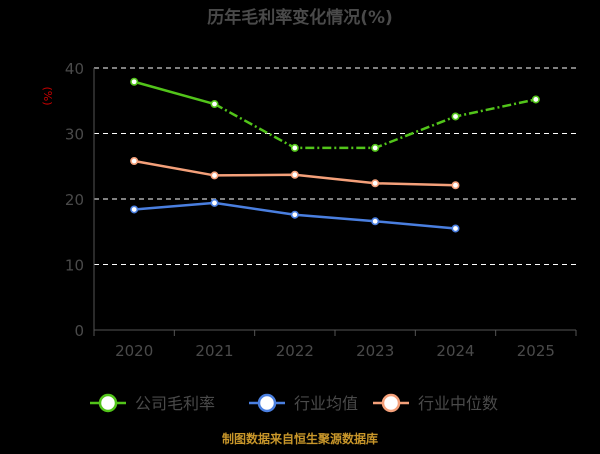 The image size is (600, 454). I want to click on series-line-projected, so click(375, 124).